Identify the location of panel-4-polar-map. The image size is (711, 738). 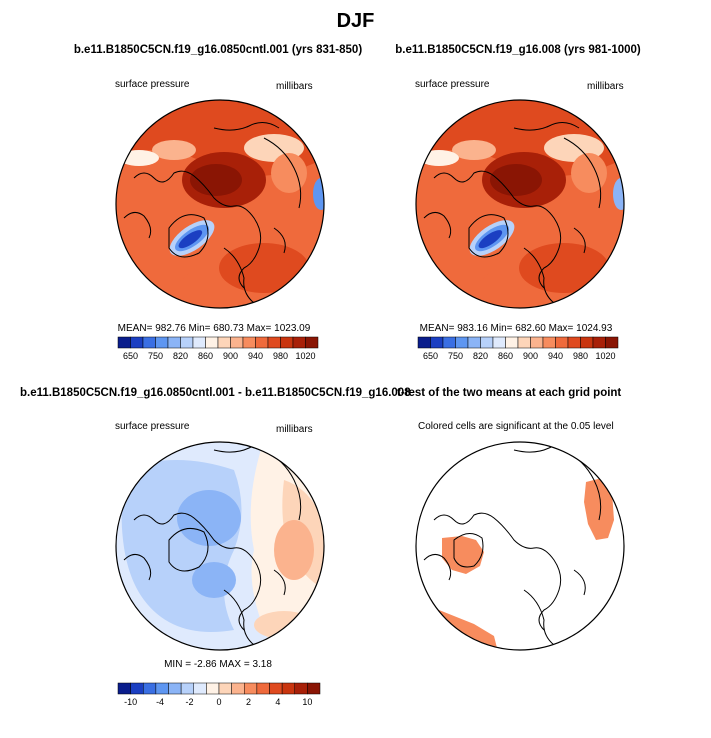
(520, 546).